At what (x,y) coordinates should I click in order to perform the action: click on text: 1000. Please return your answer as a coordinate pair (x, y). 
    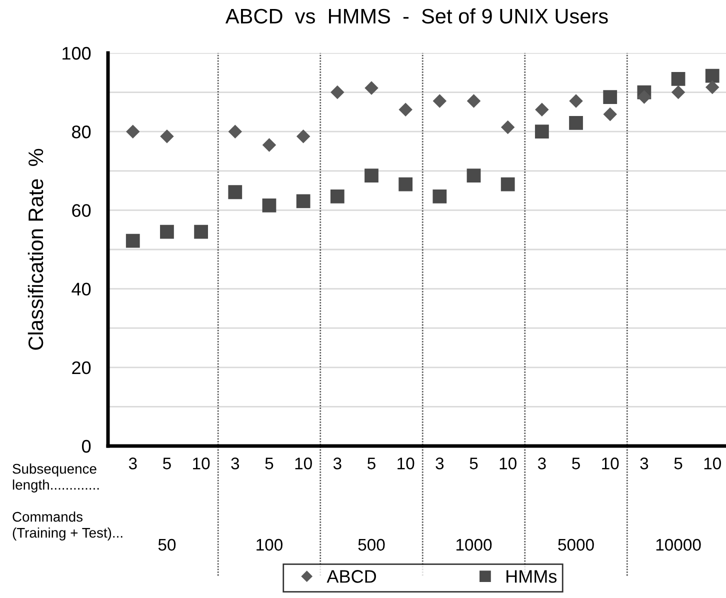
    Looking at the image, I should click on (474, 544).